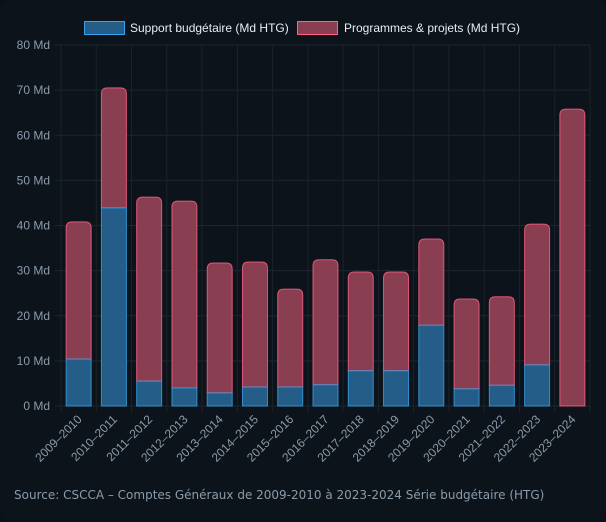 This screenshot has height=522, width=606. I want to click on y-tick-label: 40 Md, so click(33, 226).